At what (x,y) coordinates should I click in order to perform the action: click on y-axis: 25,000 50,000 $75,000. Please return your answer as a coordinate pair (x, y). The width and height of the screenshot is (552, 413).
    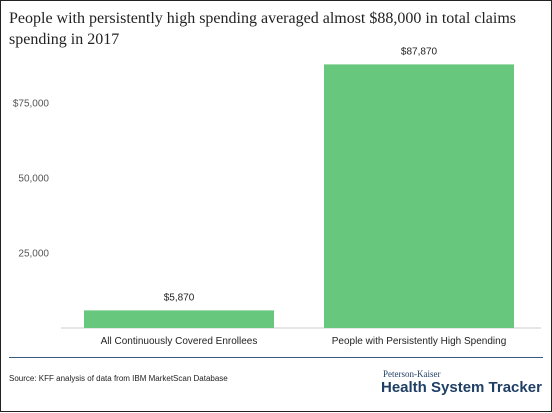
    Looking at the image, I should click on (31, 179).